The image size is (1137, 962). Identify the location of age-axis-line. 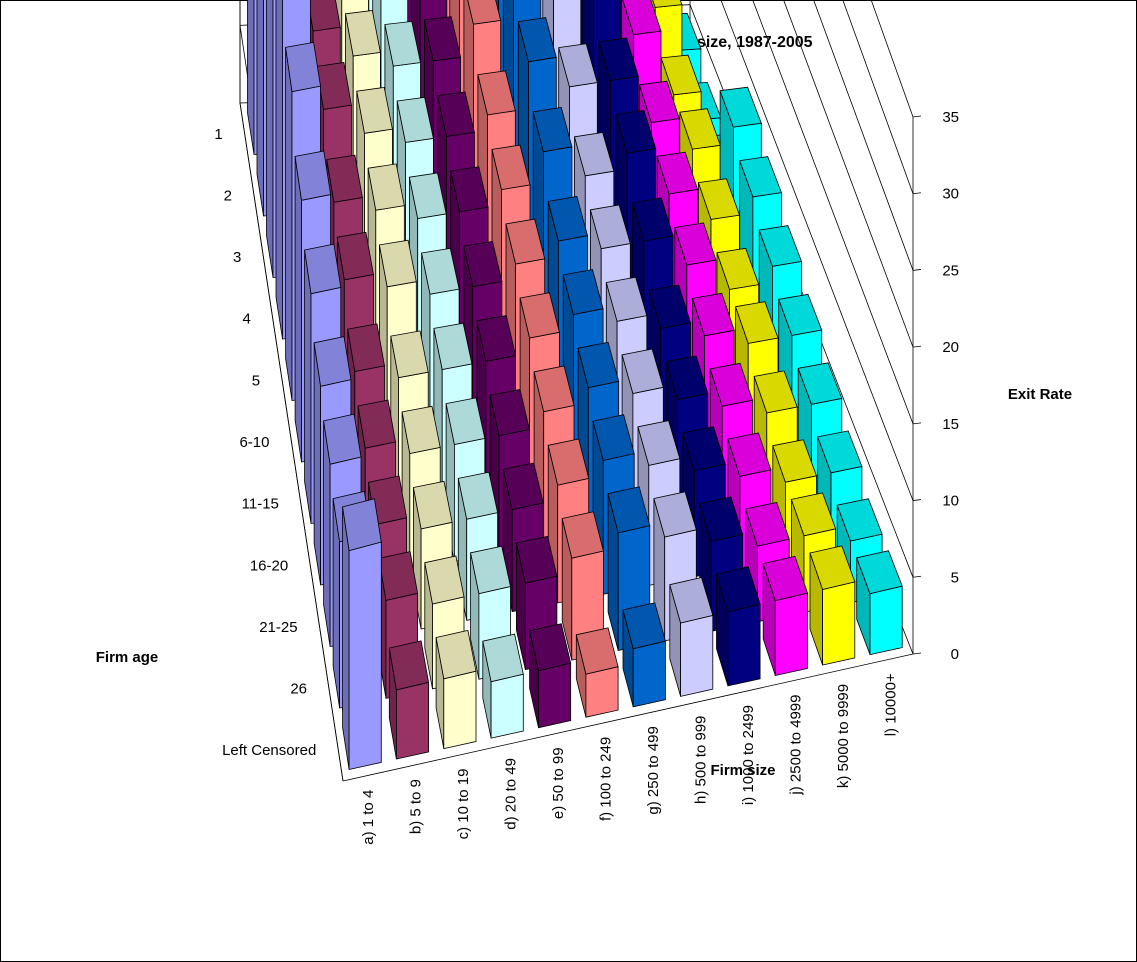
(291, 442).